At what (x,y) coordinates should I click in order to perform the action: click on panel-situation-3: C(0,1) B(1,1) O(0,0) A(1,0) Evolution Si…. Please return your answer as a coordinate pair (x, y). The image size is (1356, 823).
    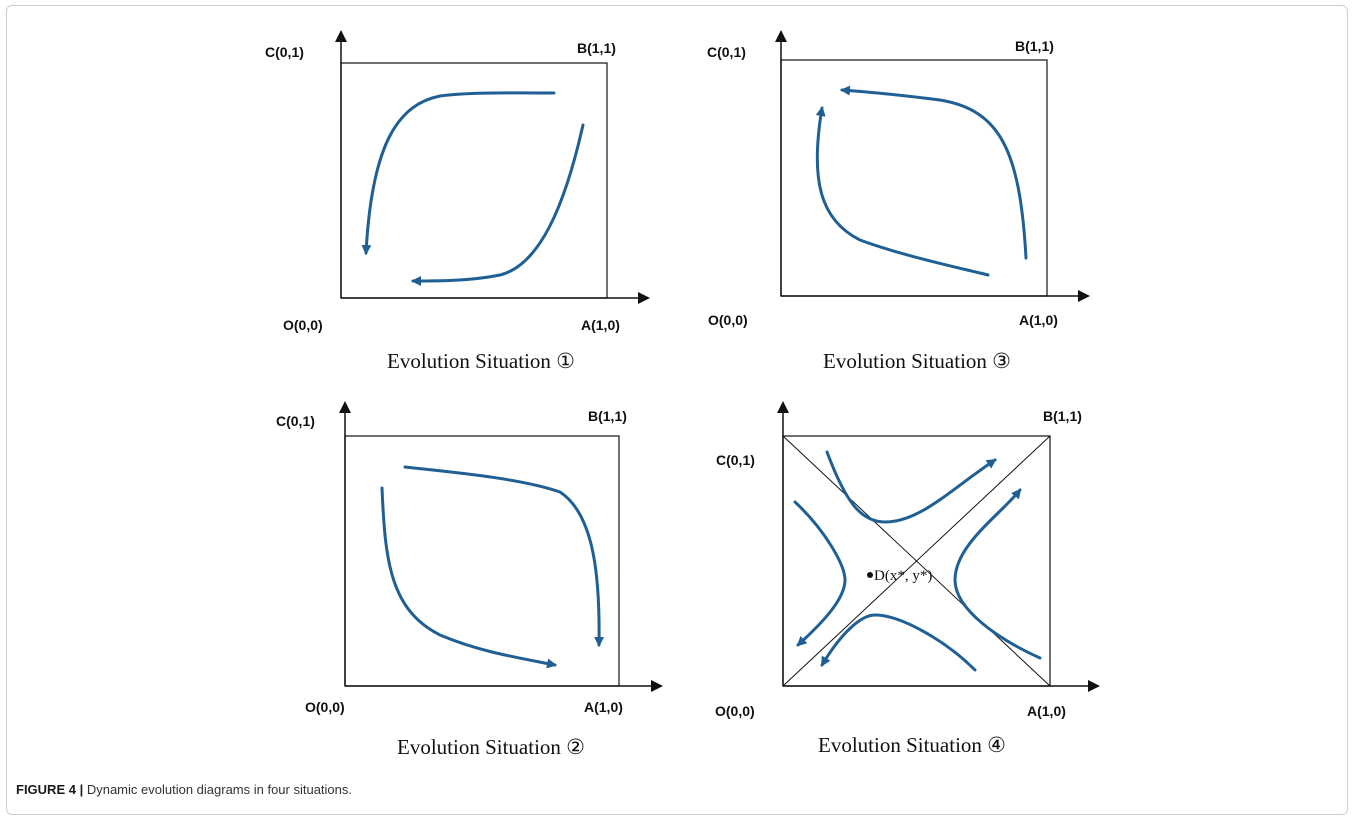
    Looking at the image, I should click on (898, 201).